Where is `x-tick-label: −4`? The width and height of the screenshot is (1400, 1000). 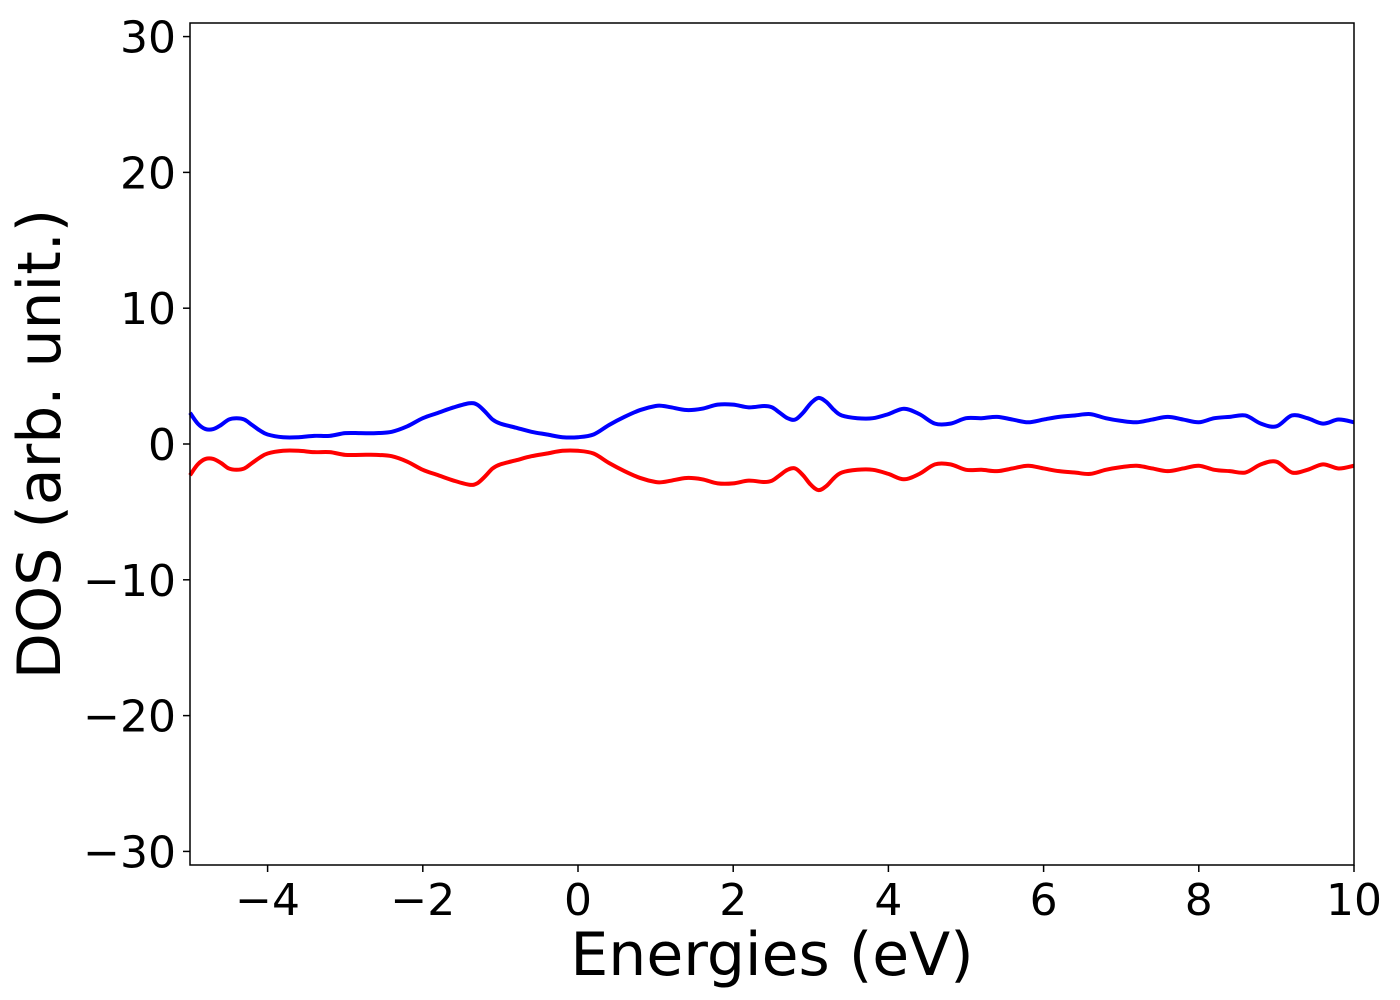
x-tick-label: −4 is located at coordinates (267, 900).